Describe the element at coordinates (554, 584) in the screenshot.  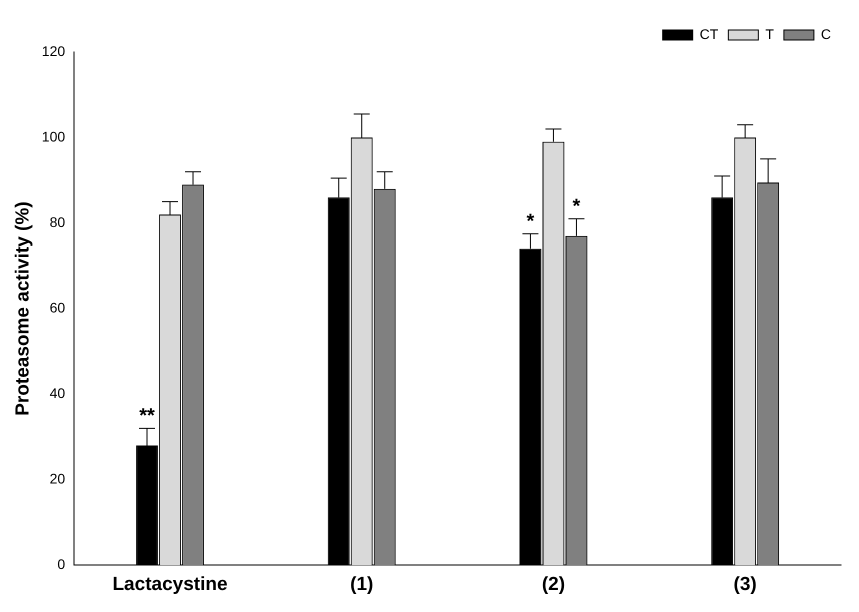
I see `x-tick-label: (2)` at that location.